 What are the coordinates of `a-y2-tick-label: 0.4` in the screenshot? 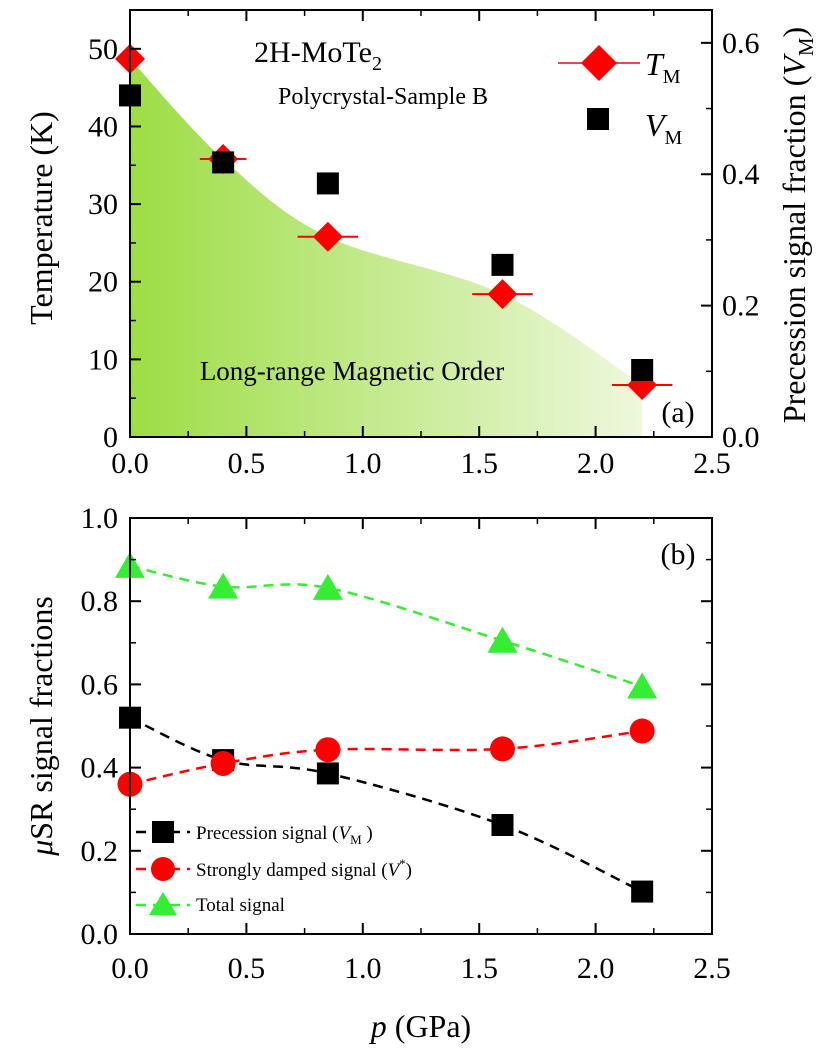 It's located at (741, 174).